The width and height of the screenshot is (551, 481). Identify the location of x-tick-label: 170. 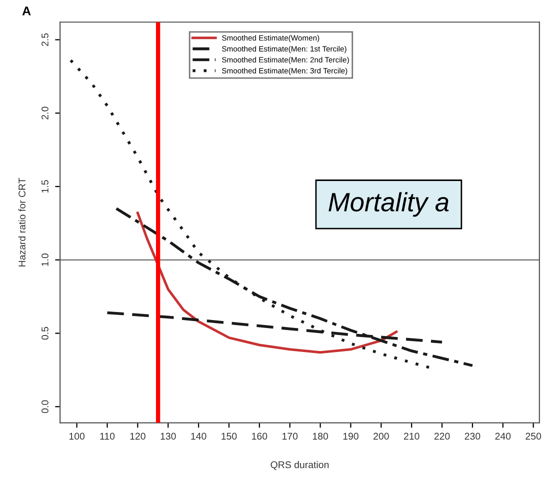
(290, 436).